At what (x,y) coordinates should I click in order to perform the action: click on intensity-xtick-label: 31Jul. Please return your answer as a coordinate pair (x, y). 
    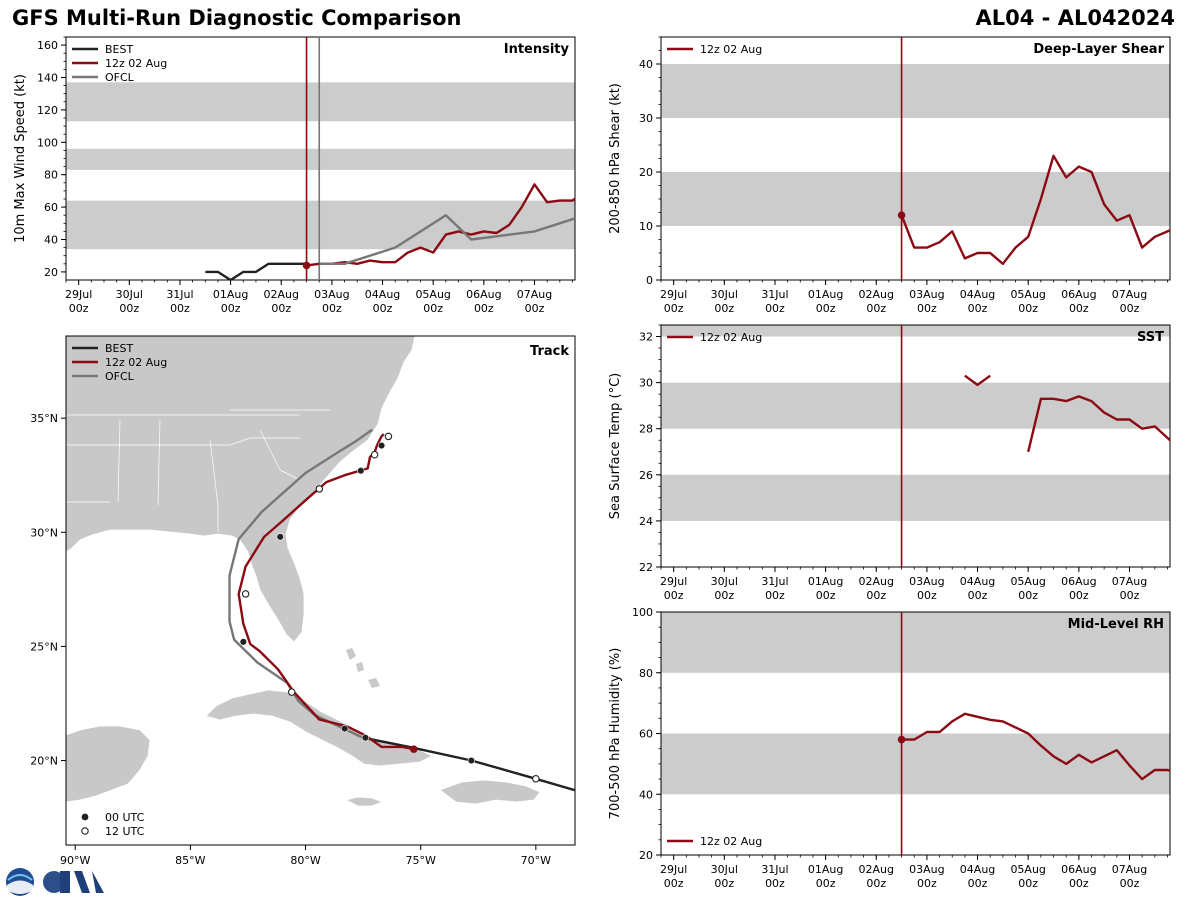
    Looking at the image, I should click on (179, 294).